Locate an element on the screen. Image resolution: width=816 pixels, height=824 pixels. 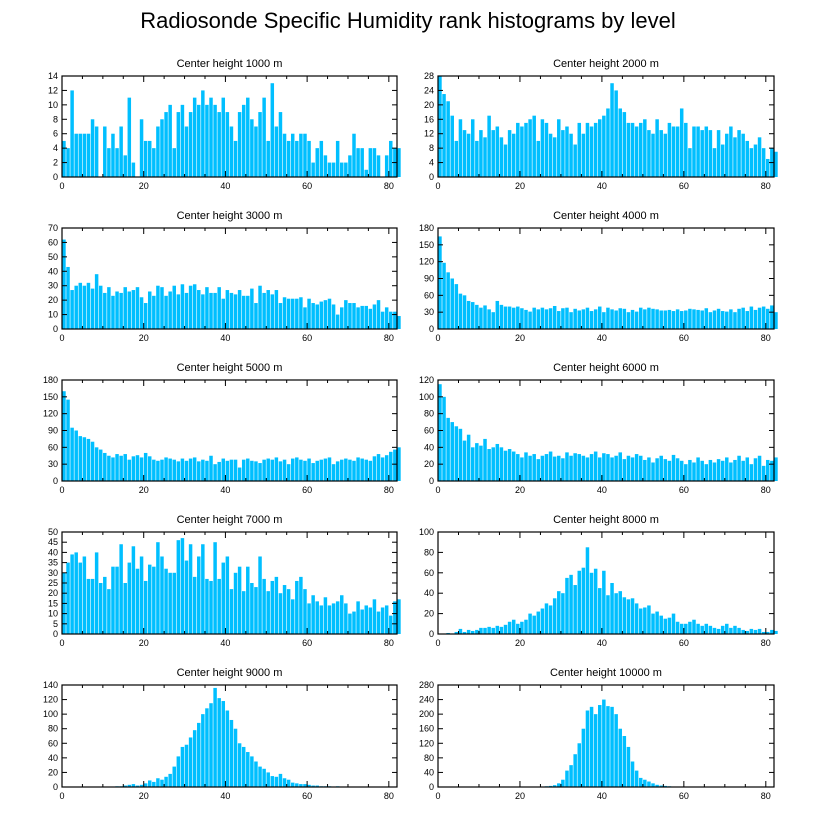
panel-title: Center height 1000 m is located at coordinates (230, 64).